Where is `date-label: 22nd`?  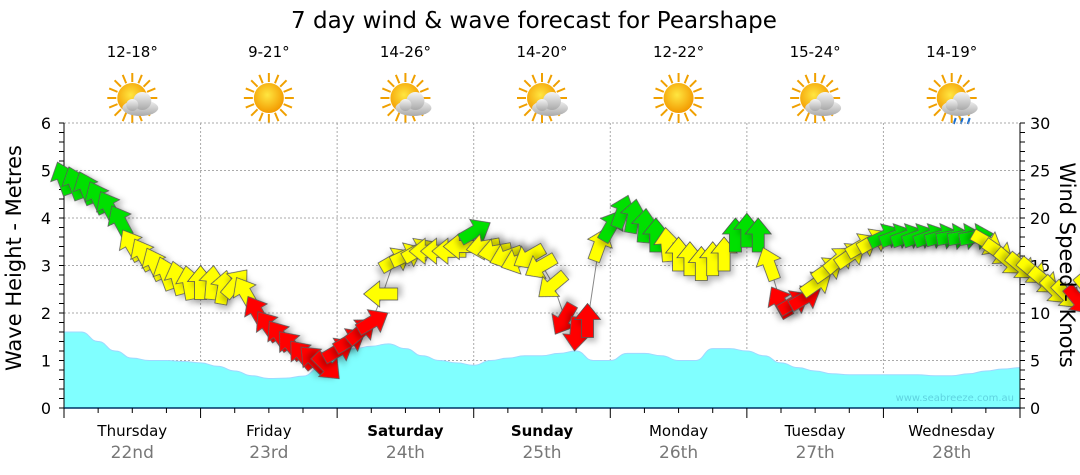 date-label: 22nd is located at coordinates (132, 453).